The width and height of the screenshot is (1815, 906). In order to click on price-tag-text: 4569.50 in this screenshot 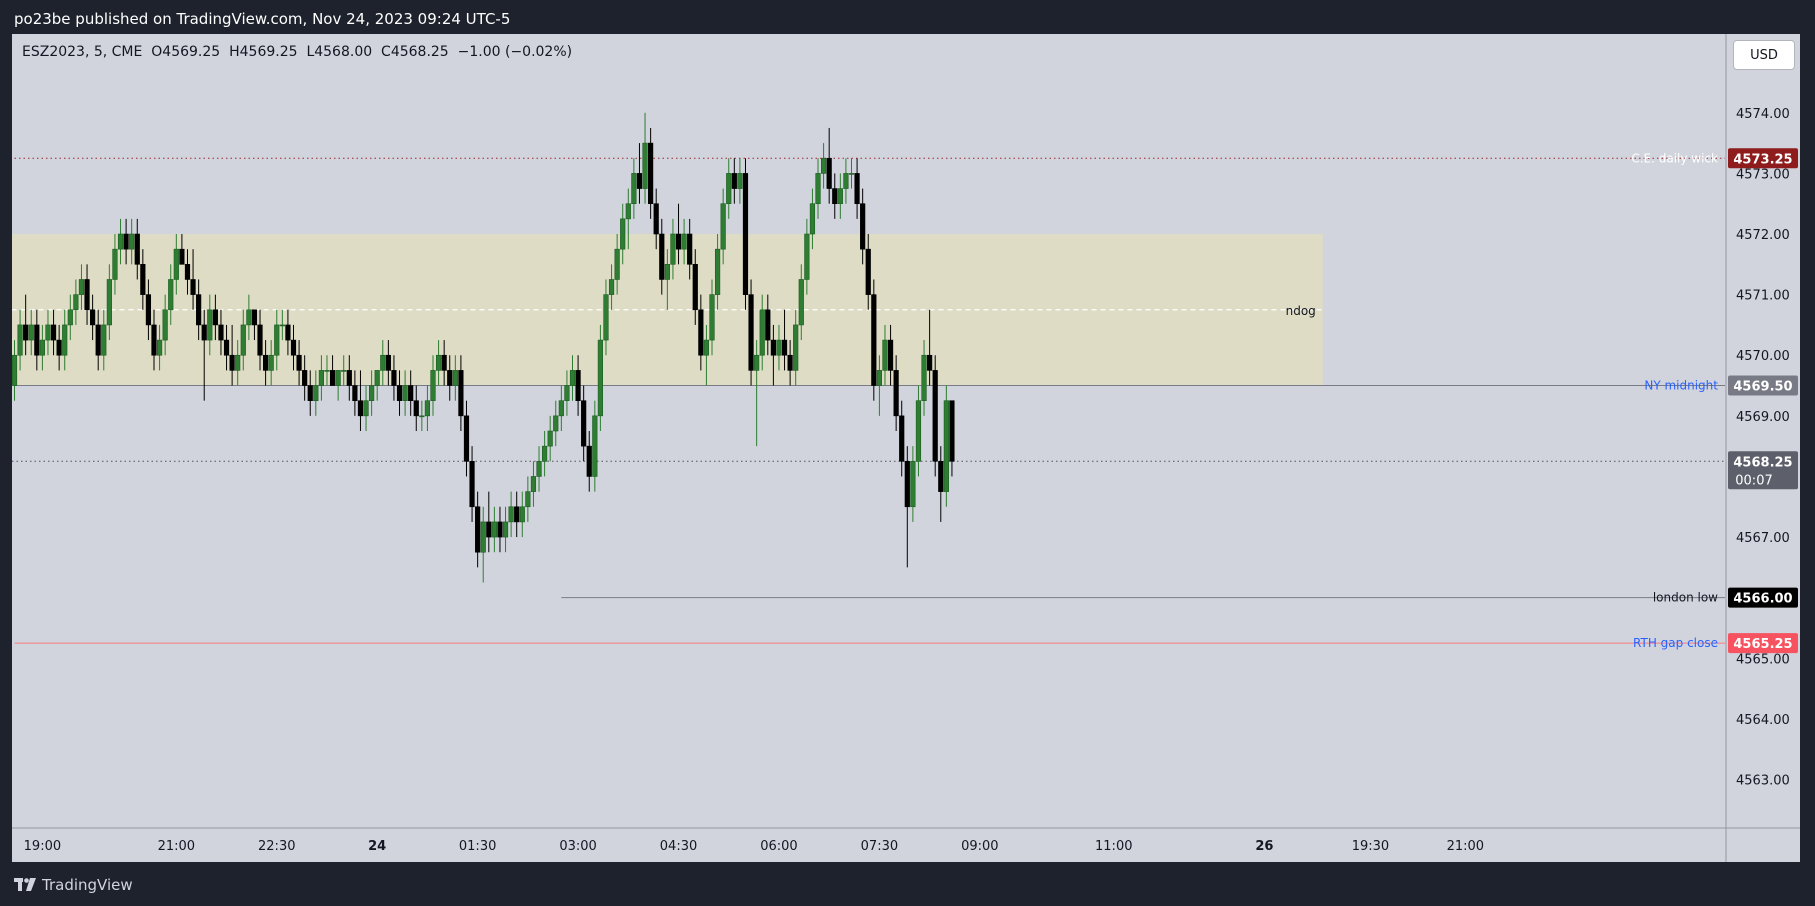, I will do `click(1762, 387)`.